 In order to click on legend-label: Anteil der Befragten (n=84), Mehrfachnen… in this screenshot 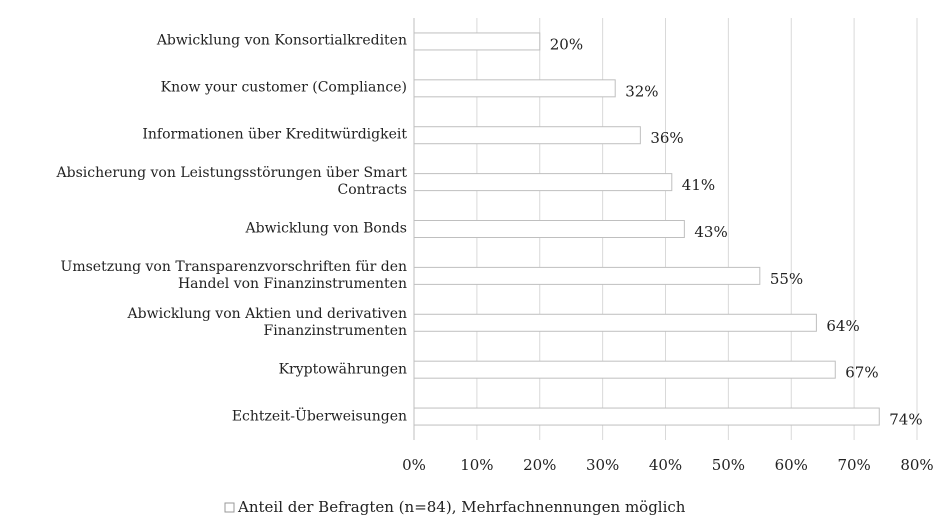, I will do `click(461, 507)`.